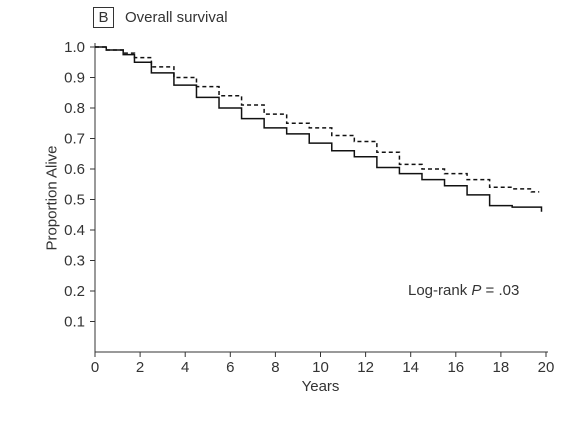  What do you see at coordinates (74, 291) in the screenshot?
I see `y-tick-label: 0.2` at bounding box center [74, 291].